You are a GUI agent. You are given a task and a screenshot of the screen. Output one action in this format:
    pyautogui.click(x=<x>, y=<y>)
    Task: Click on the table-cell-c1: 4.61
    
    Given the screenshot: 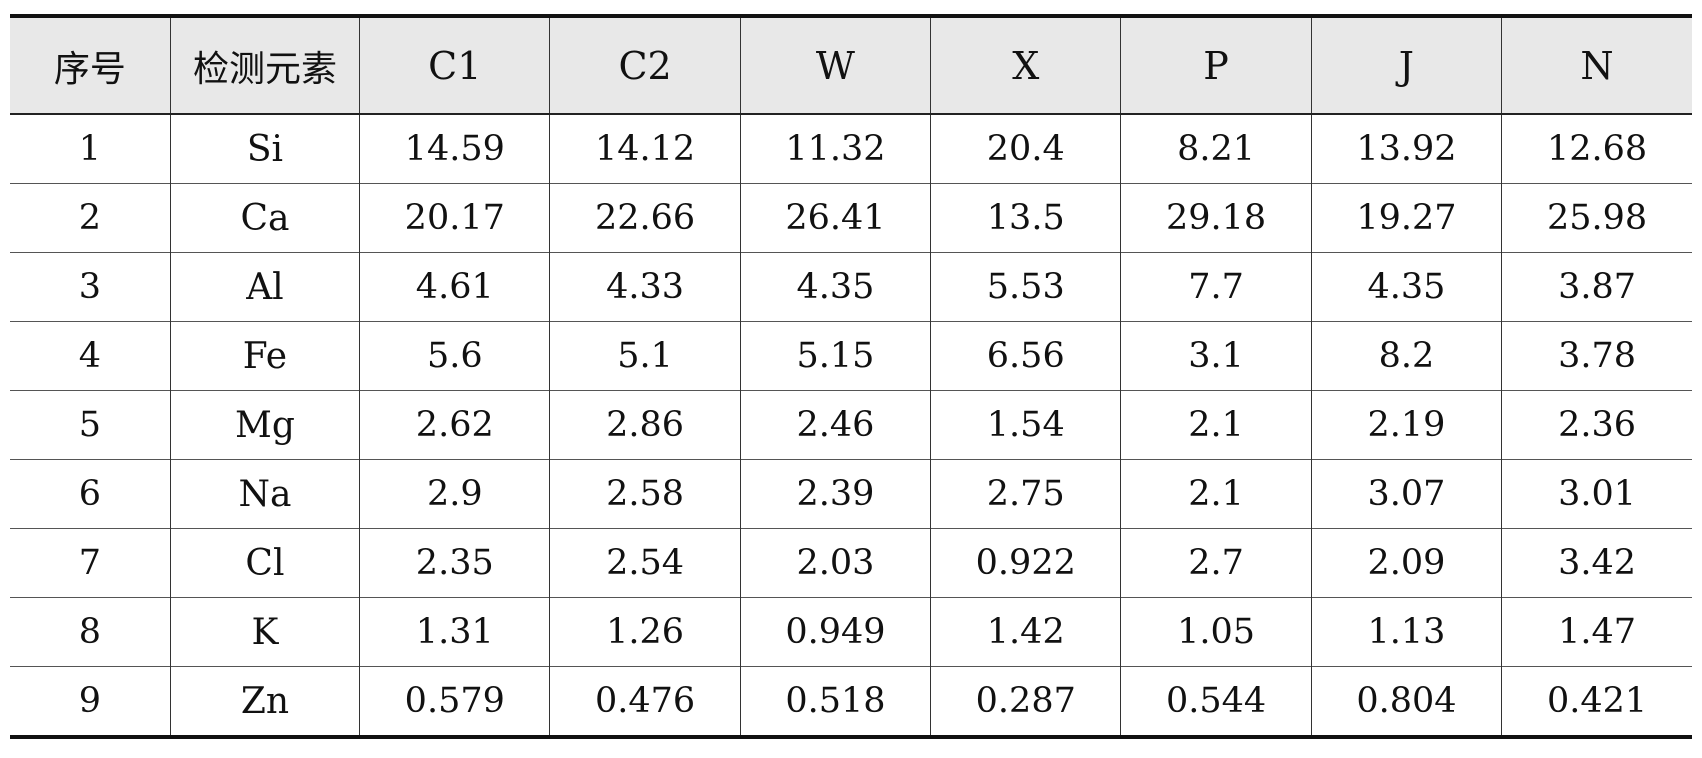 What is the action you would take?
    pyautogui.click(x=454, y=287)
    